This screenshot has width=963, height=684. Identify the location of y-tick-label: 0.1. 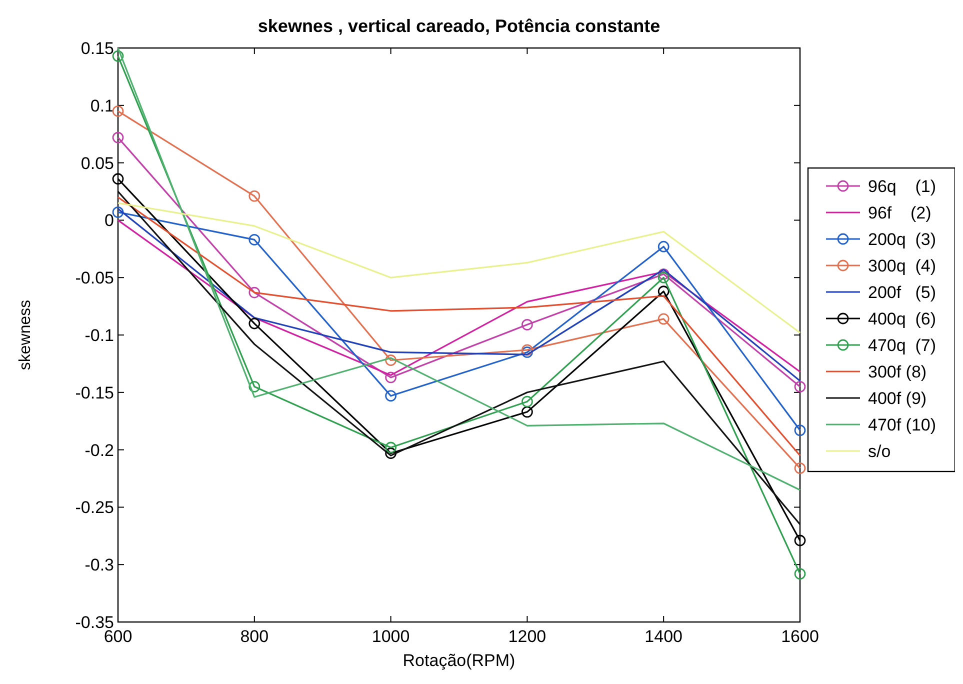
(102, 106).